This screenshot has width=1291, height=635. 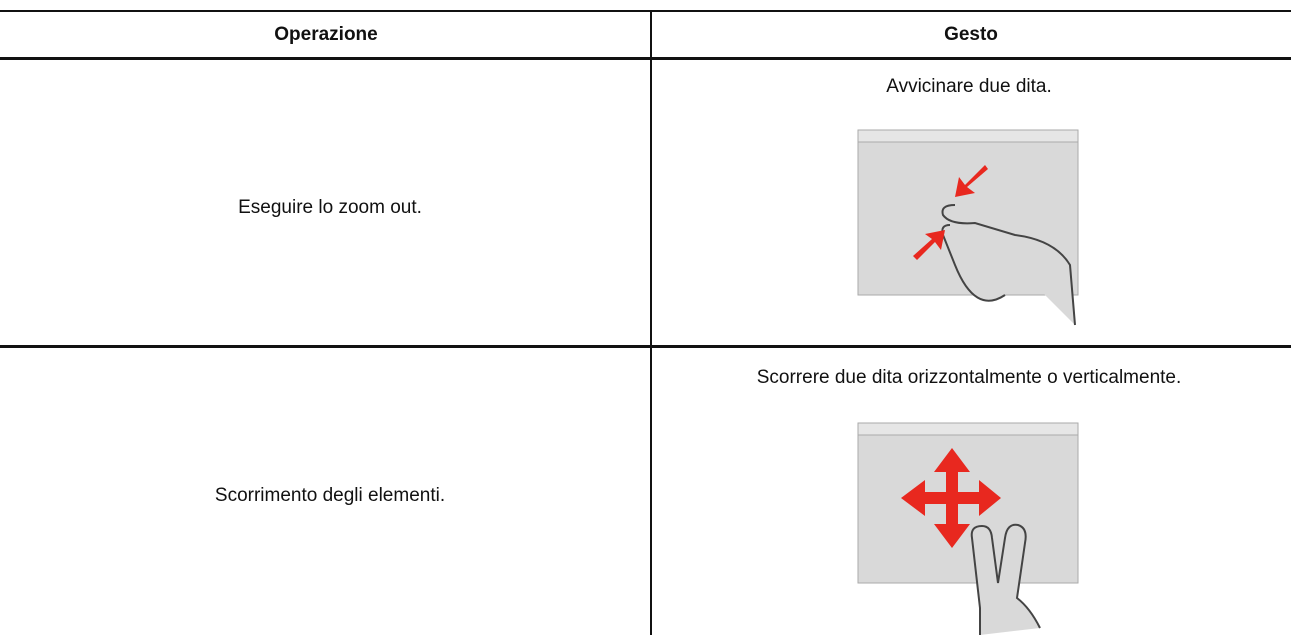 I want to click on scroll-gesture-illustration, so click(x=968, y=528).